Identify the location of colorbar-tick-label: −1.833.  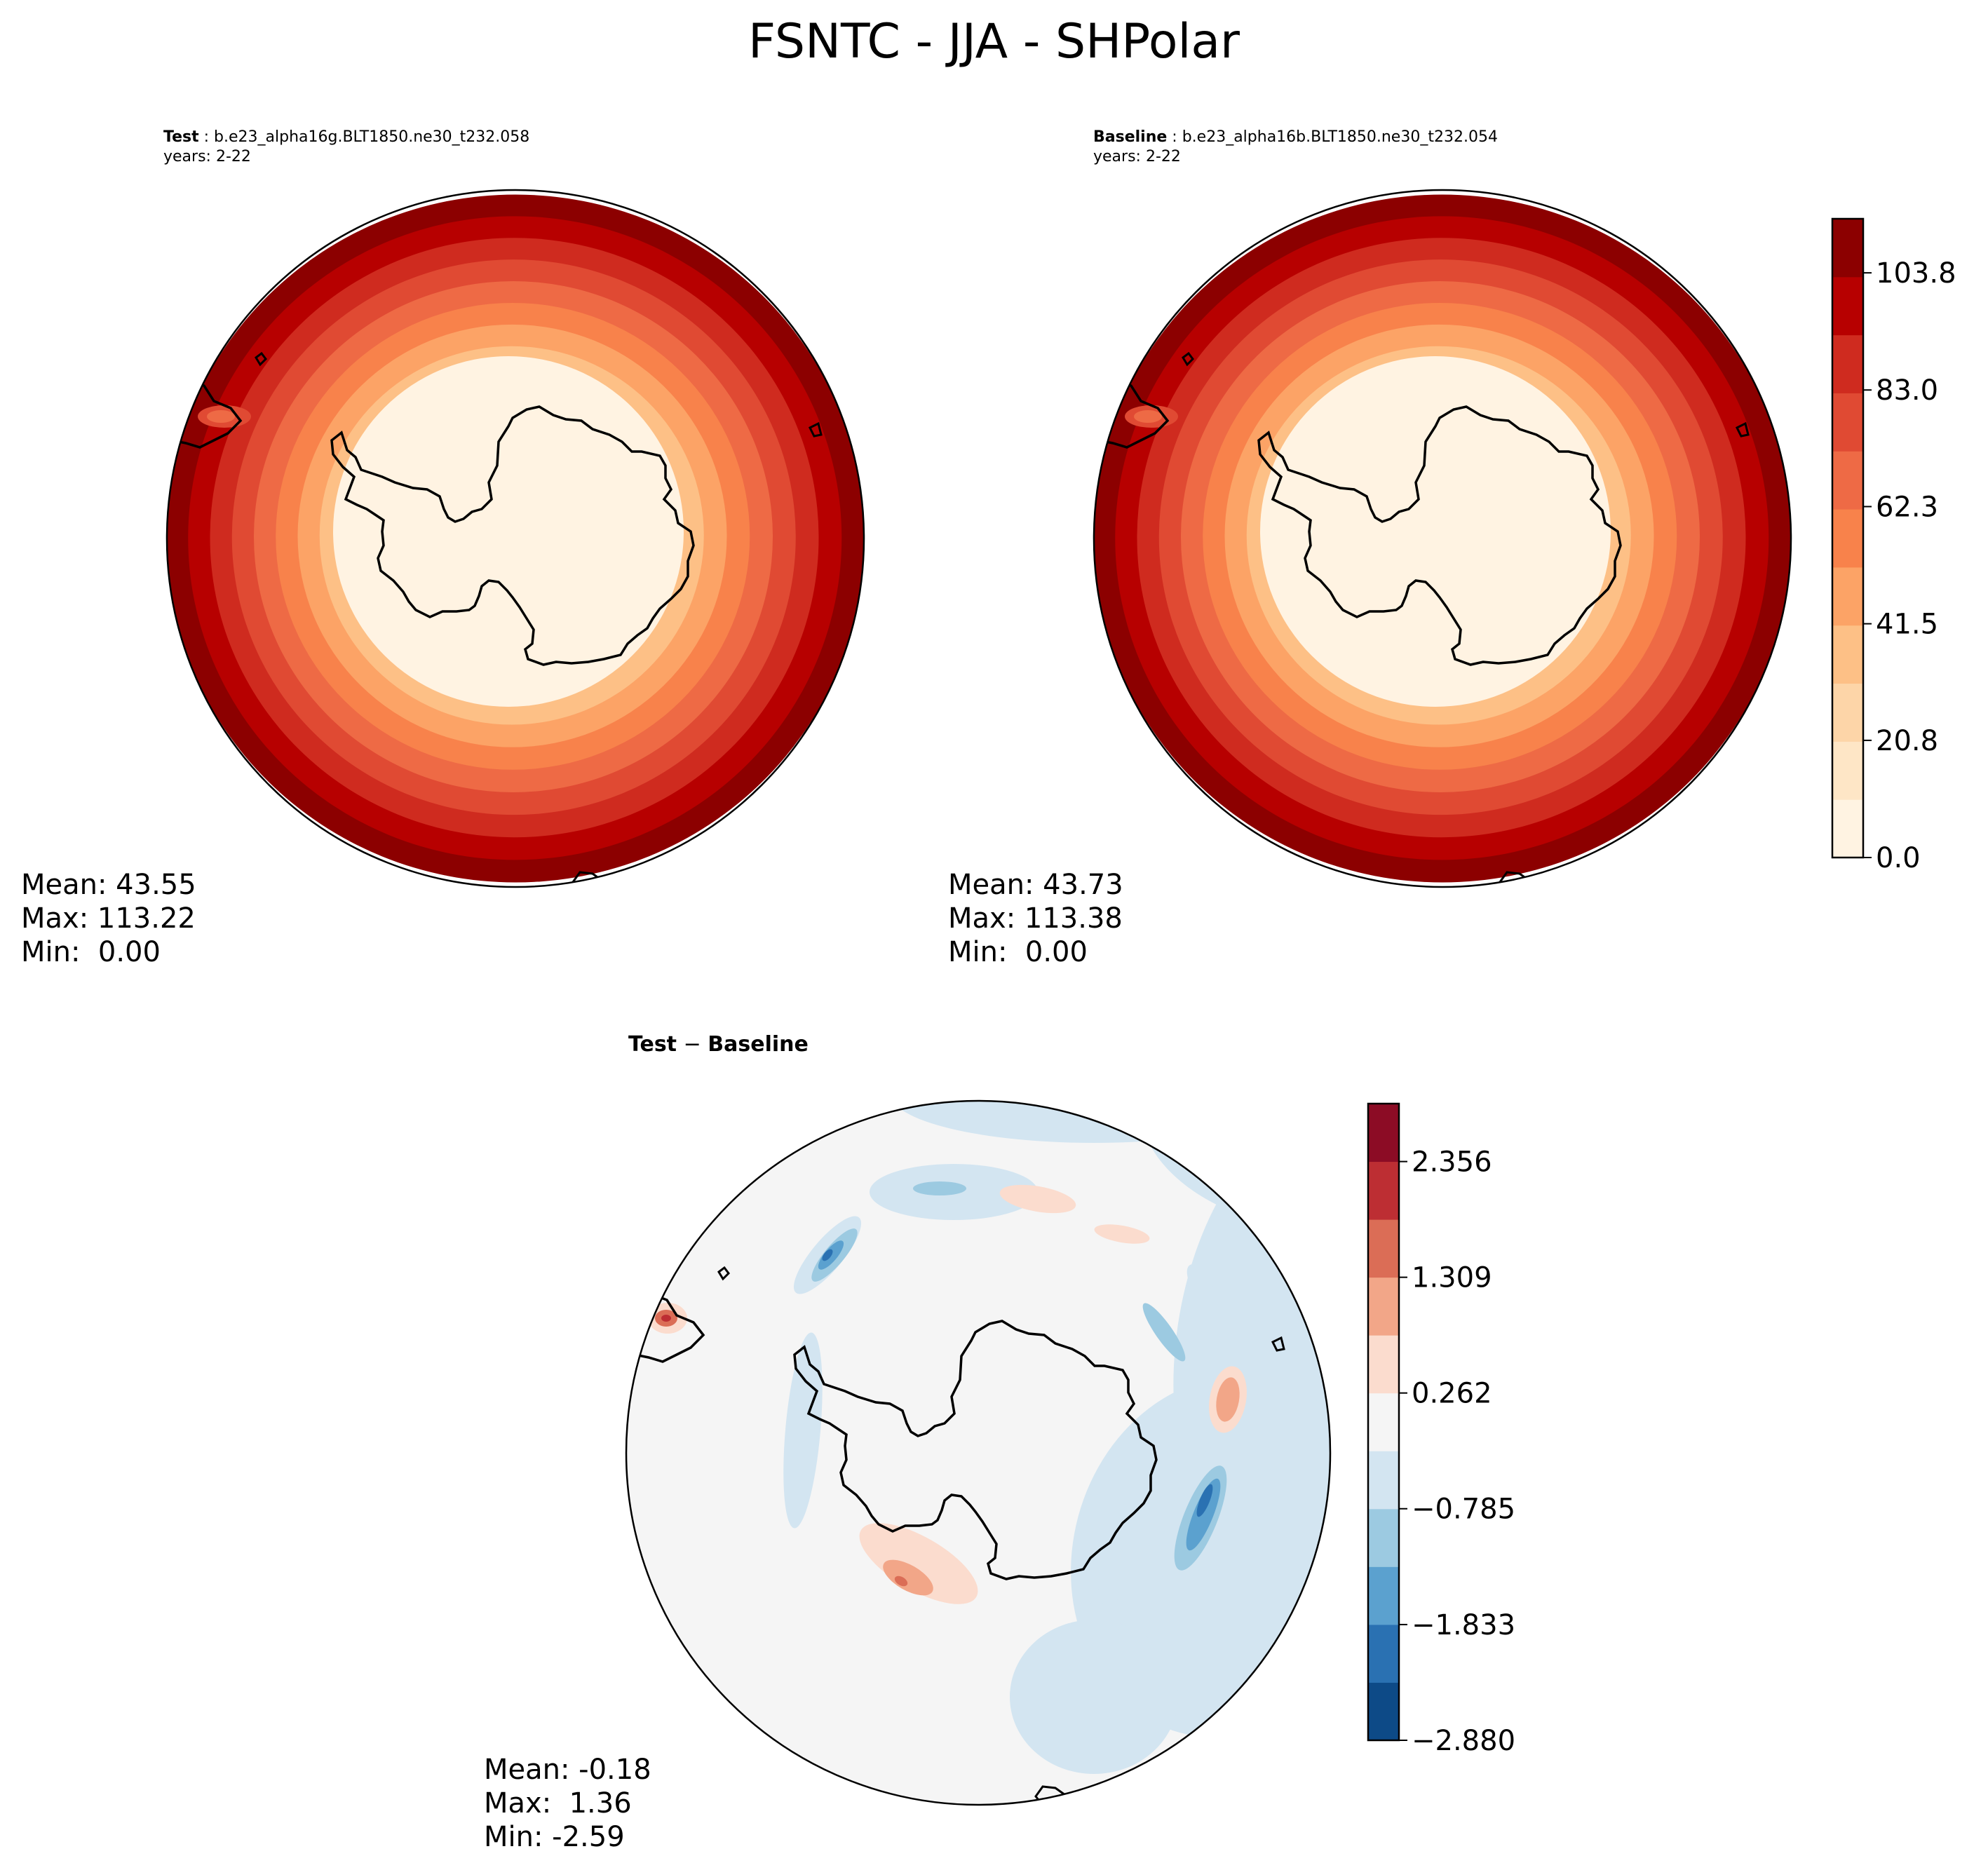
(1463, 1625).